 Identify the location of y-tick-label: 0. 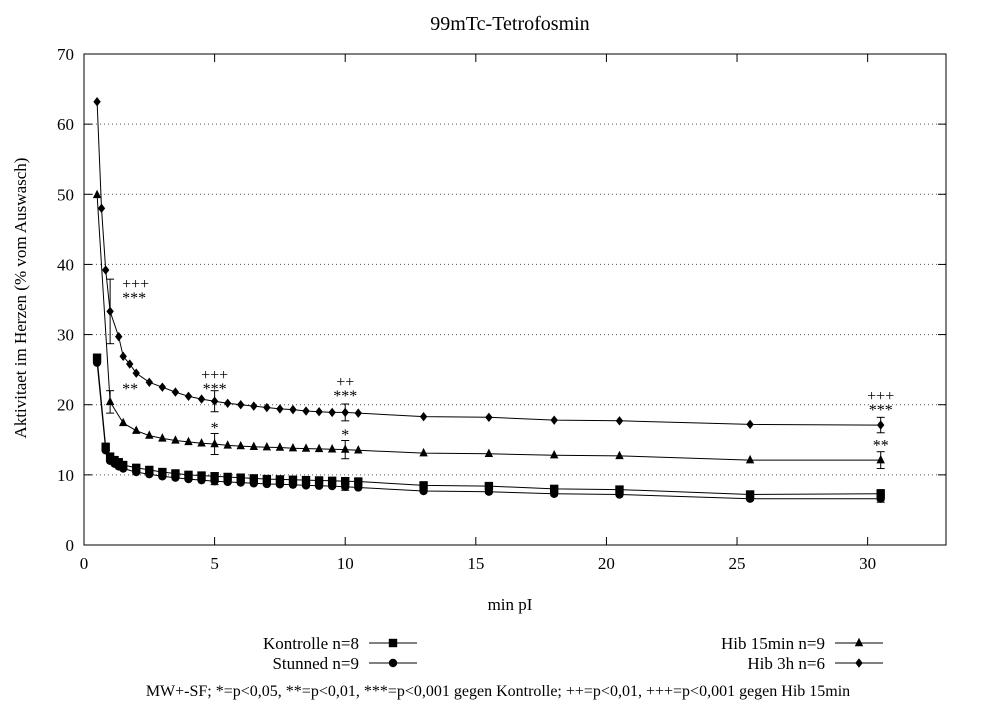
(70, 545).